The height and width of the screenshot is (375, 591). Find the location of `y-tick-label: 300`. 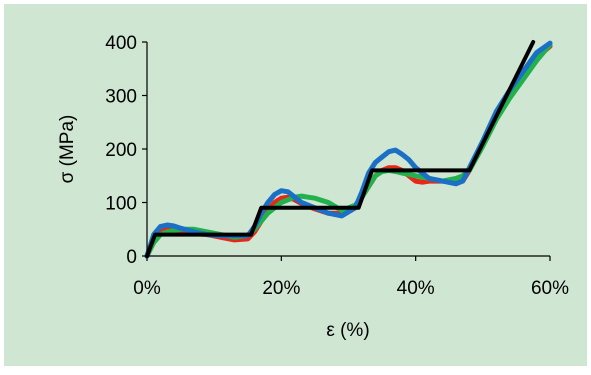

y-tick-label: 300 is located at coordinates (121, 97).